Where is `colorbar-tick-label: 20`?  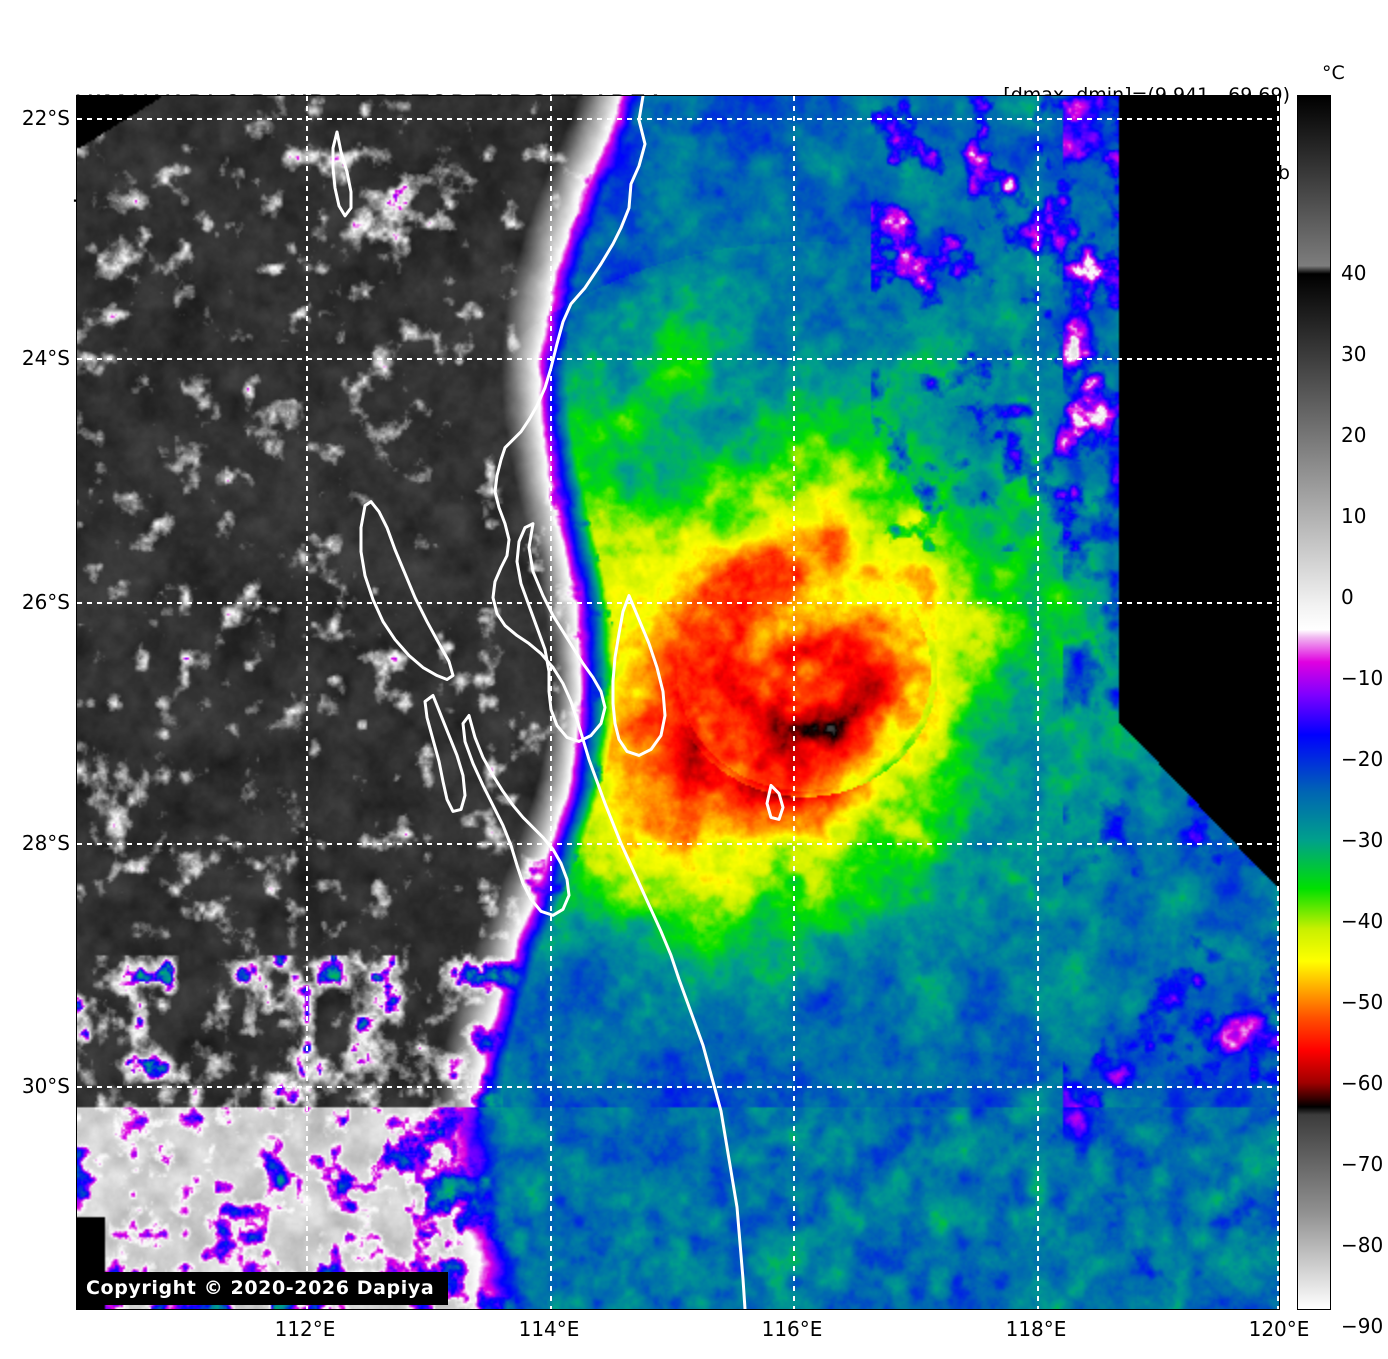
colorbar-tick-label: 20 is located at coordinates (1354, 435).